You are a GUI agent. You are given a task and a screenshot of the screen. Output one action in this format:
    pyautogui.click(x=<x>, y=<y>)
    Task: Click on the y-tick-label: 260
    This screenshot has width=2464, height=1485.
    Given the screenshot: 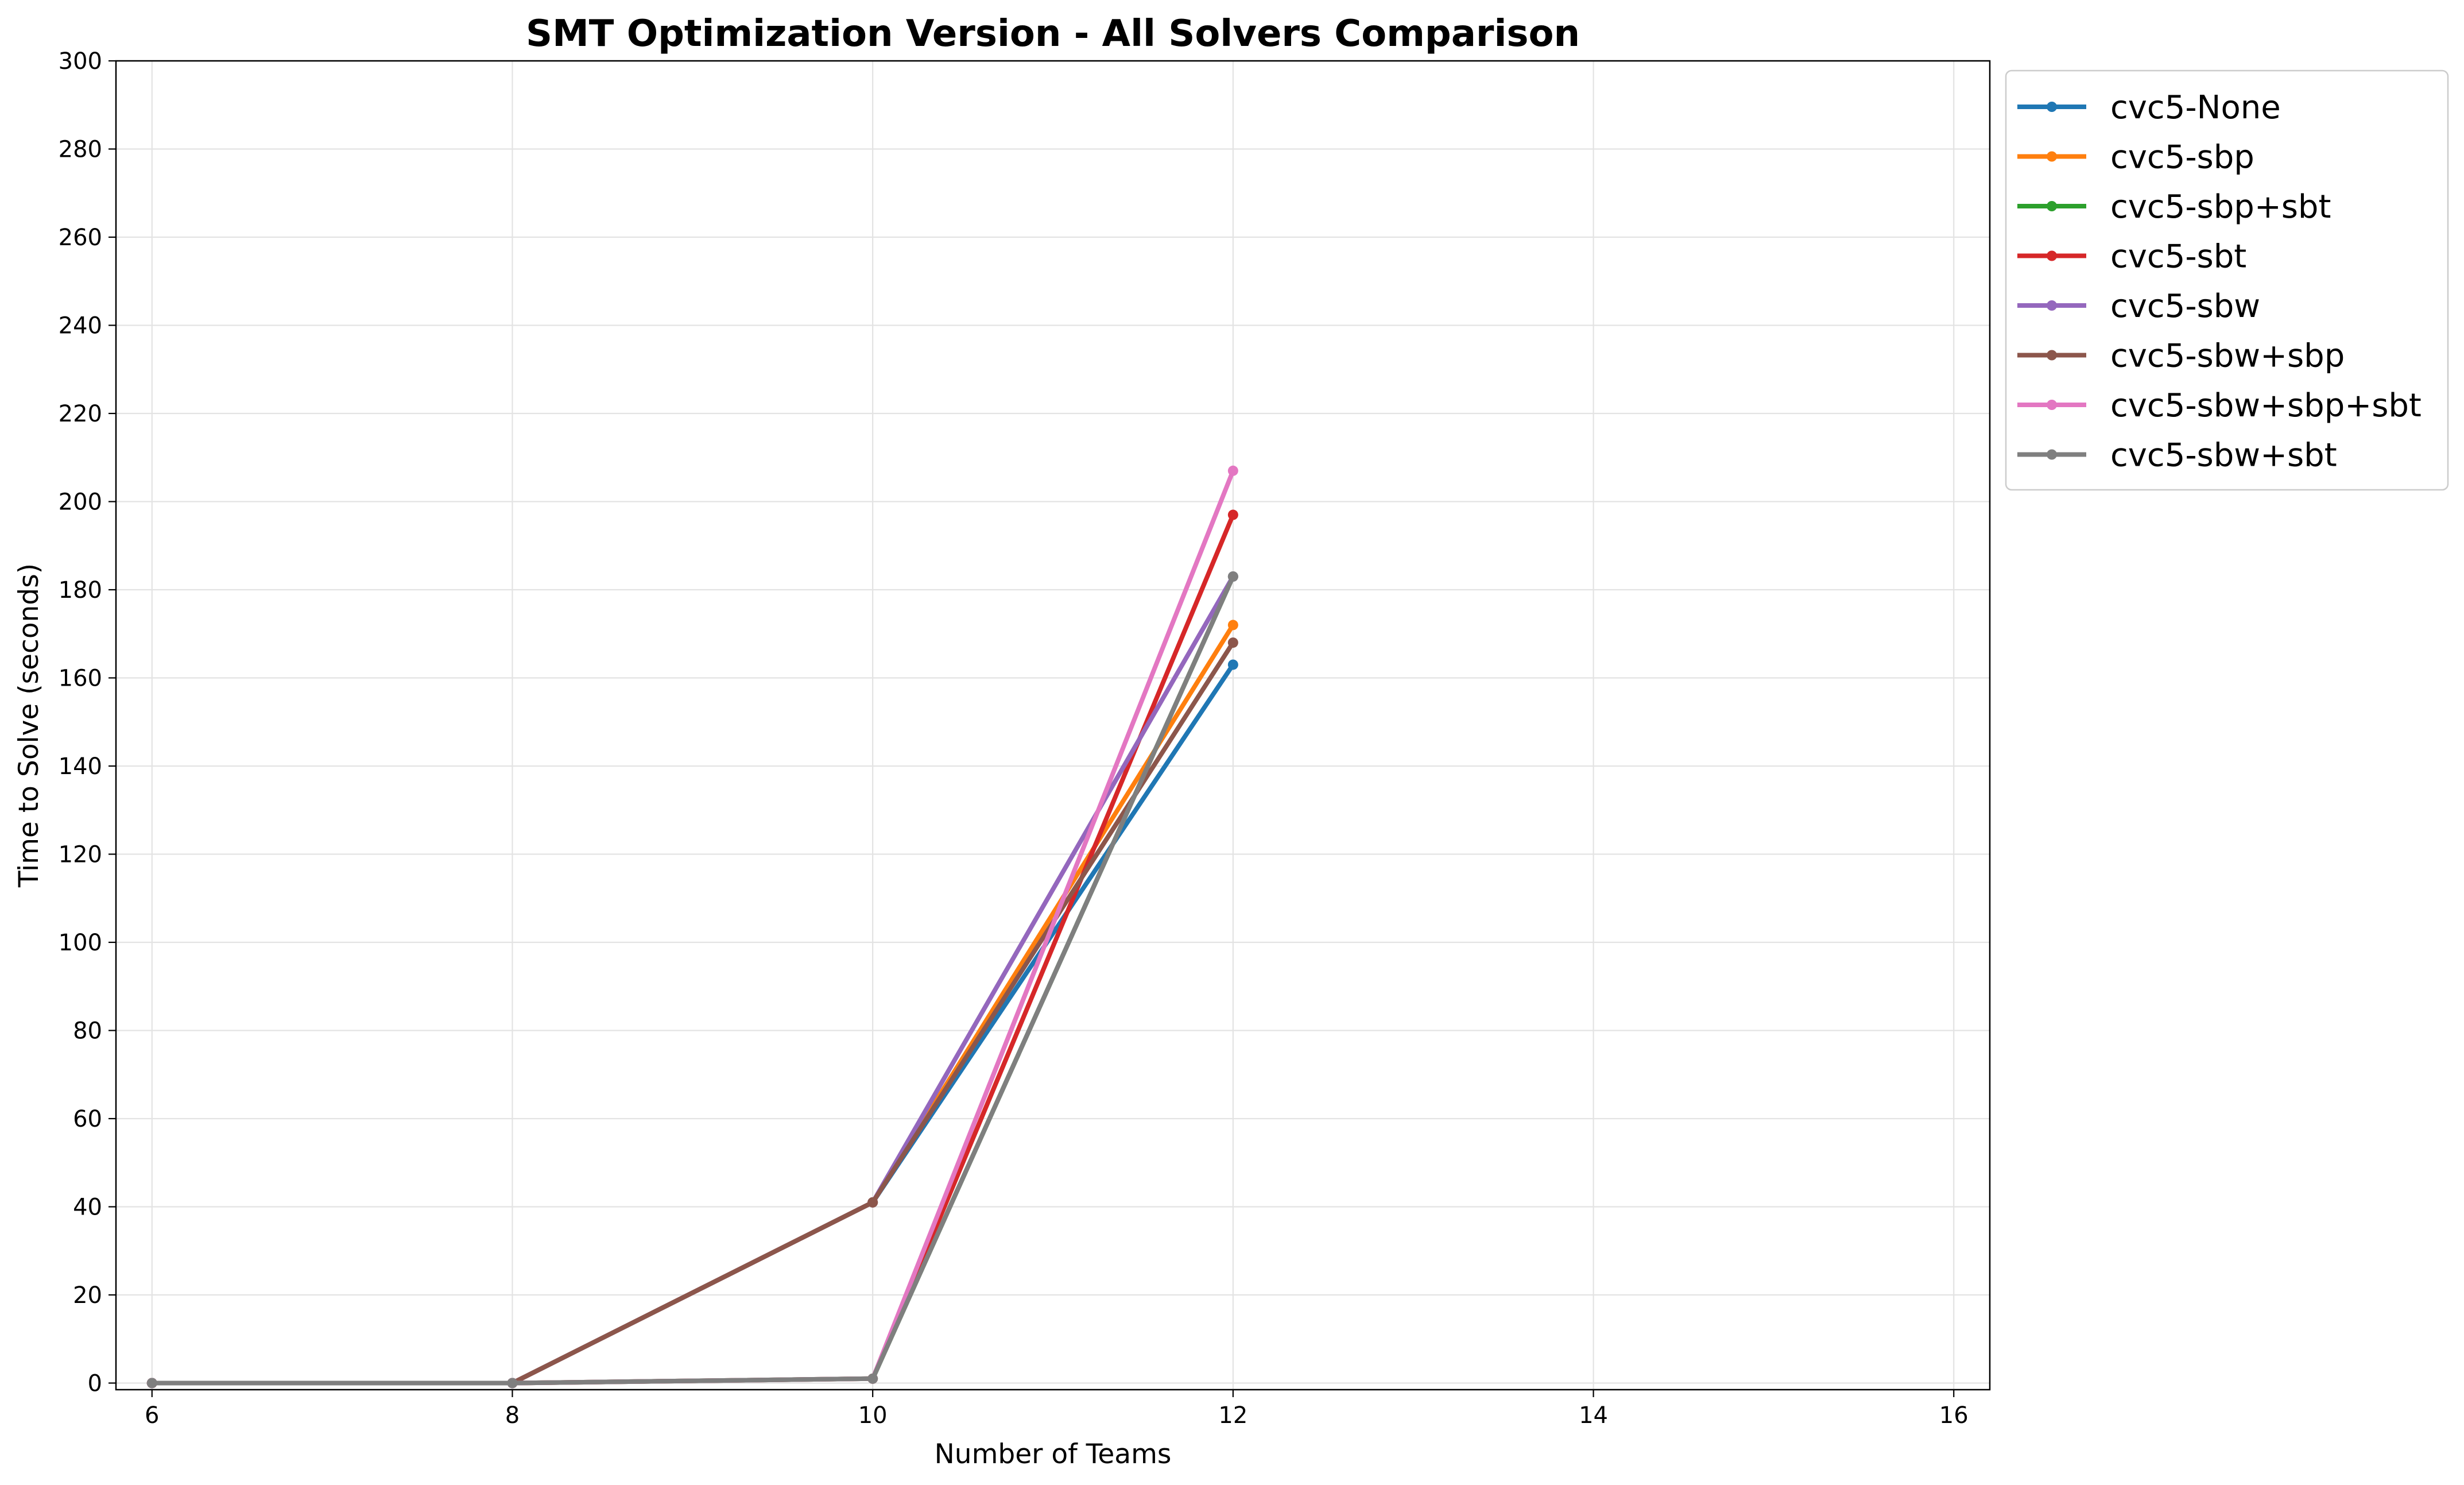 What is the action you would take?
    pyautogui.click(x=80, y=238)
    